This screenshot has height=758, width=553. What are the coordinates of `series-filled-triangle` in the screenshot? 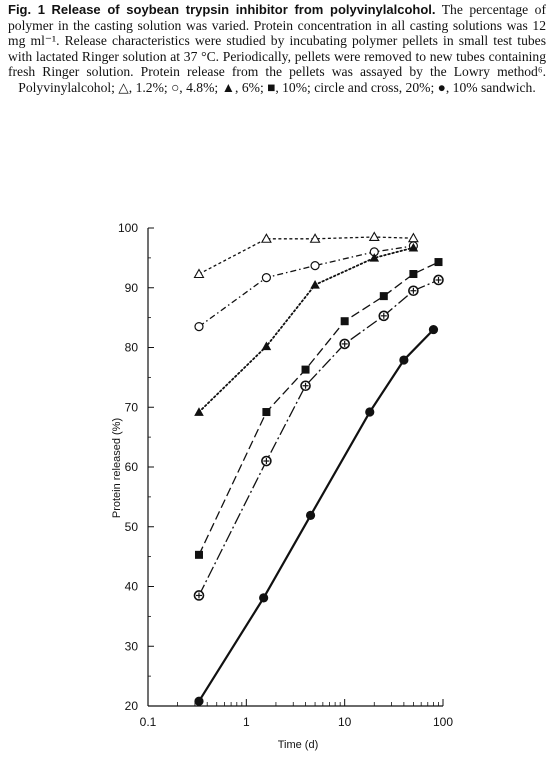 It's located at (306, 329).